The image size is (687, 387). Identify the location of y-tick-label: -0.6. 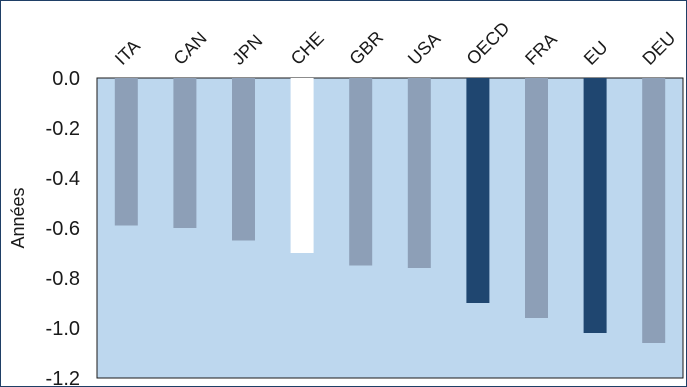
(63, 229).